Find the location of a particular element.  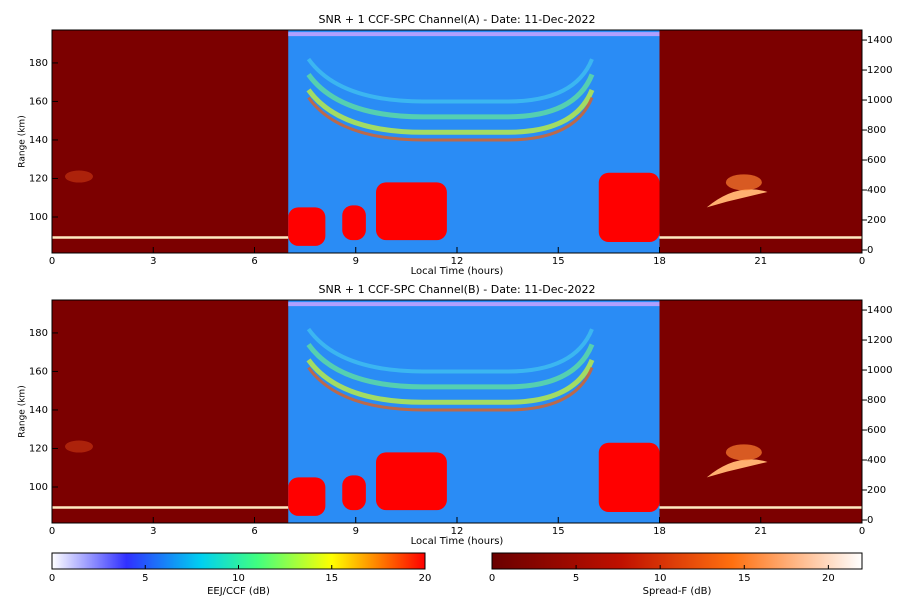

colorbar-label: EEJ/CCF (dB) is located at coordinates (238, 591).